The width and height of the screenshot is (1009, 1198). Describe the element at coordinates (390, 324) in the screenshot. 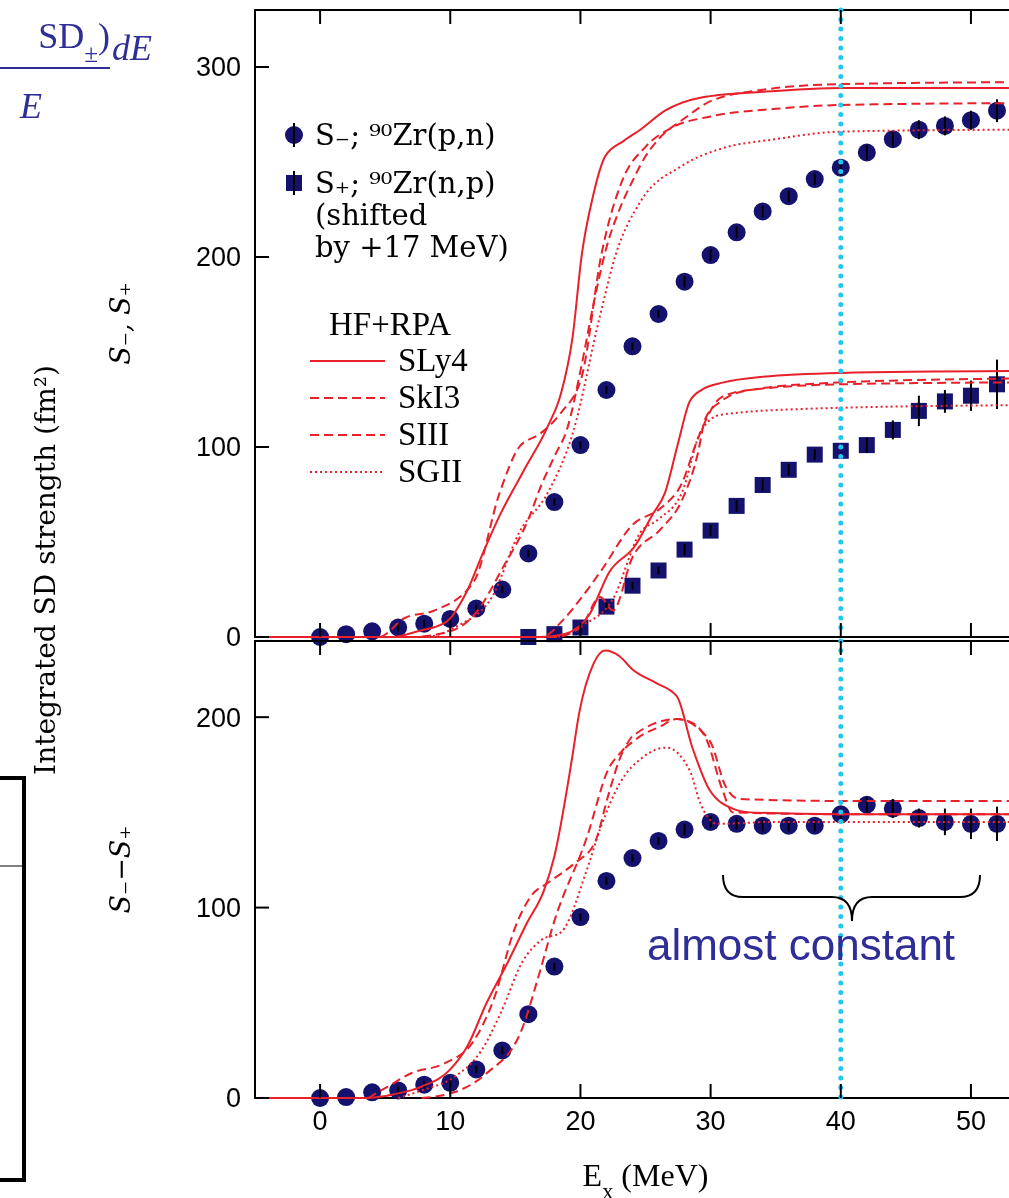

I see `legend-title: HF+RPA` at that location.